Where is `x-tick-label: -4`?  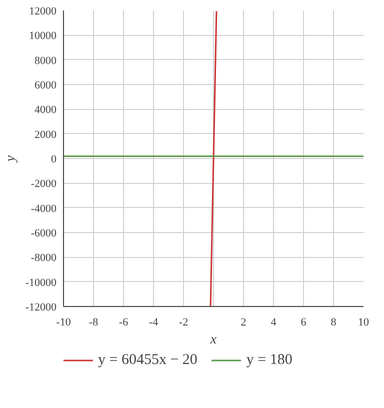 x-tick-label: -4 is located at coordinates (153, 322).